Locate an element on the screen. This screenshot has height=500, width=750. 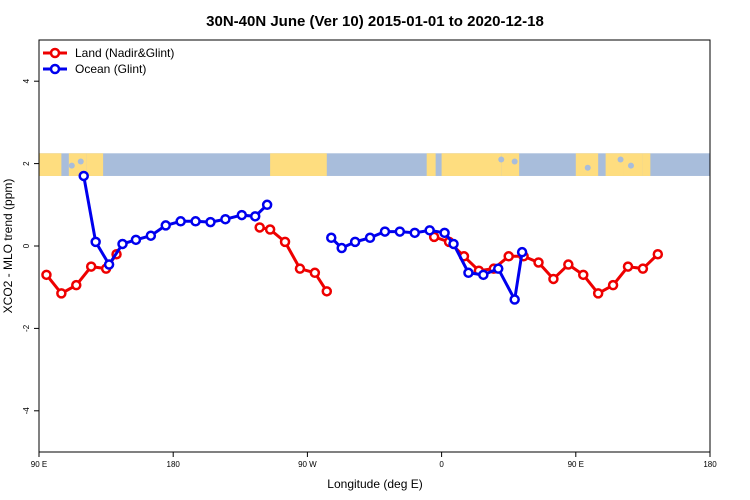
legend-entry: Land (Nadir&Glint) is located at coordinates (124, 53).